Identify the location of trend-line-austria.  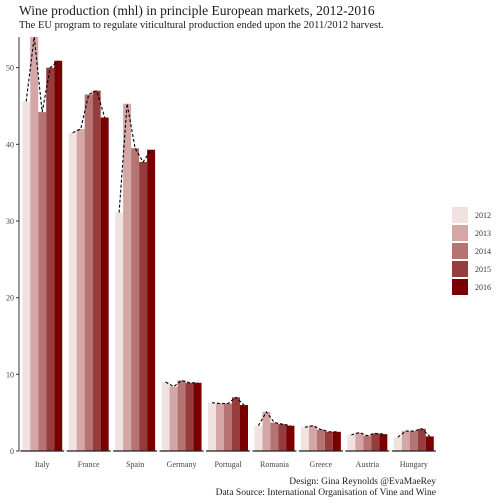
(367, 434).